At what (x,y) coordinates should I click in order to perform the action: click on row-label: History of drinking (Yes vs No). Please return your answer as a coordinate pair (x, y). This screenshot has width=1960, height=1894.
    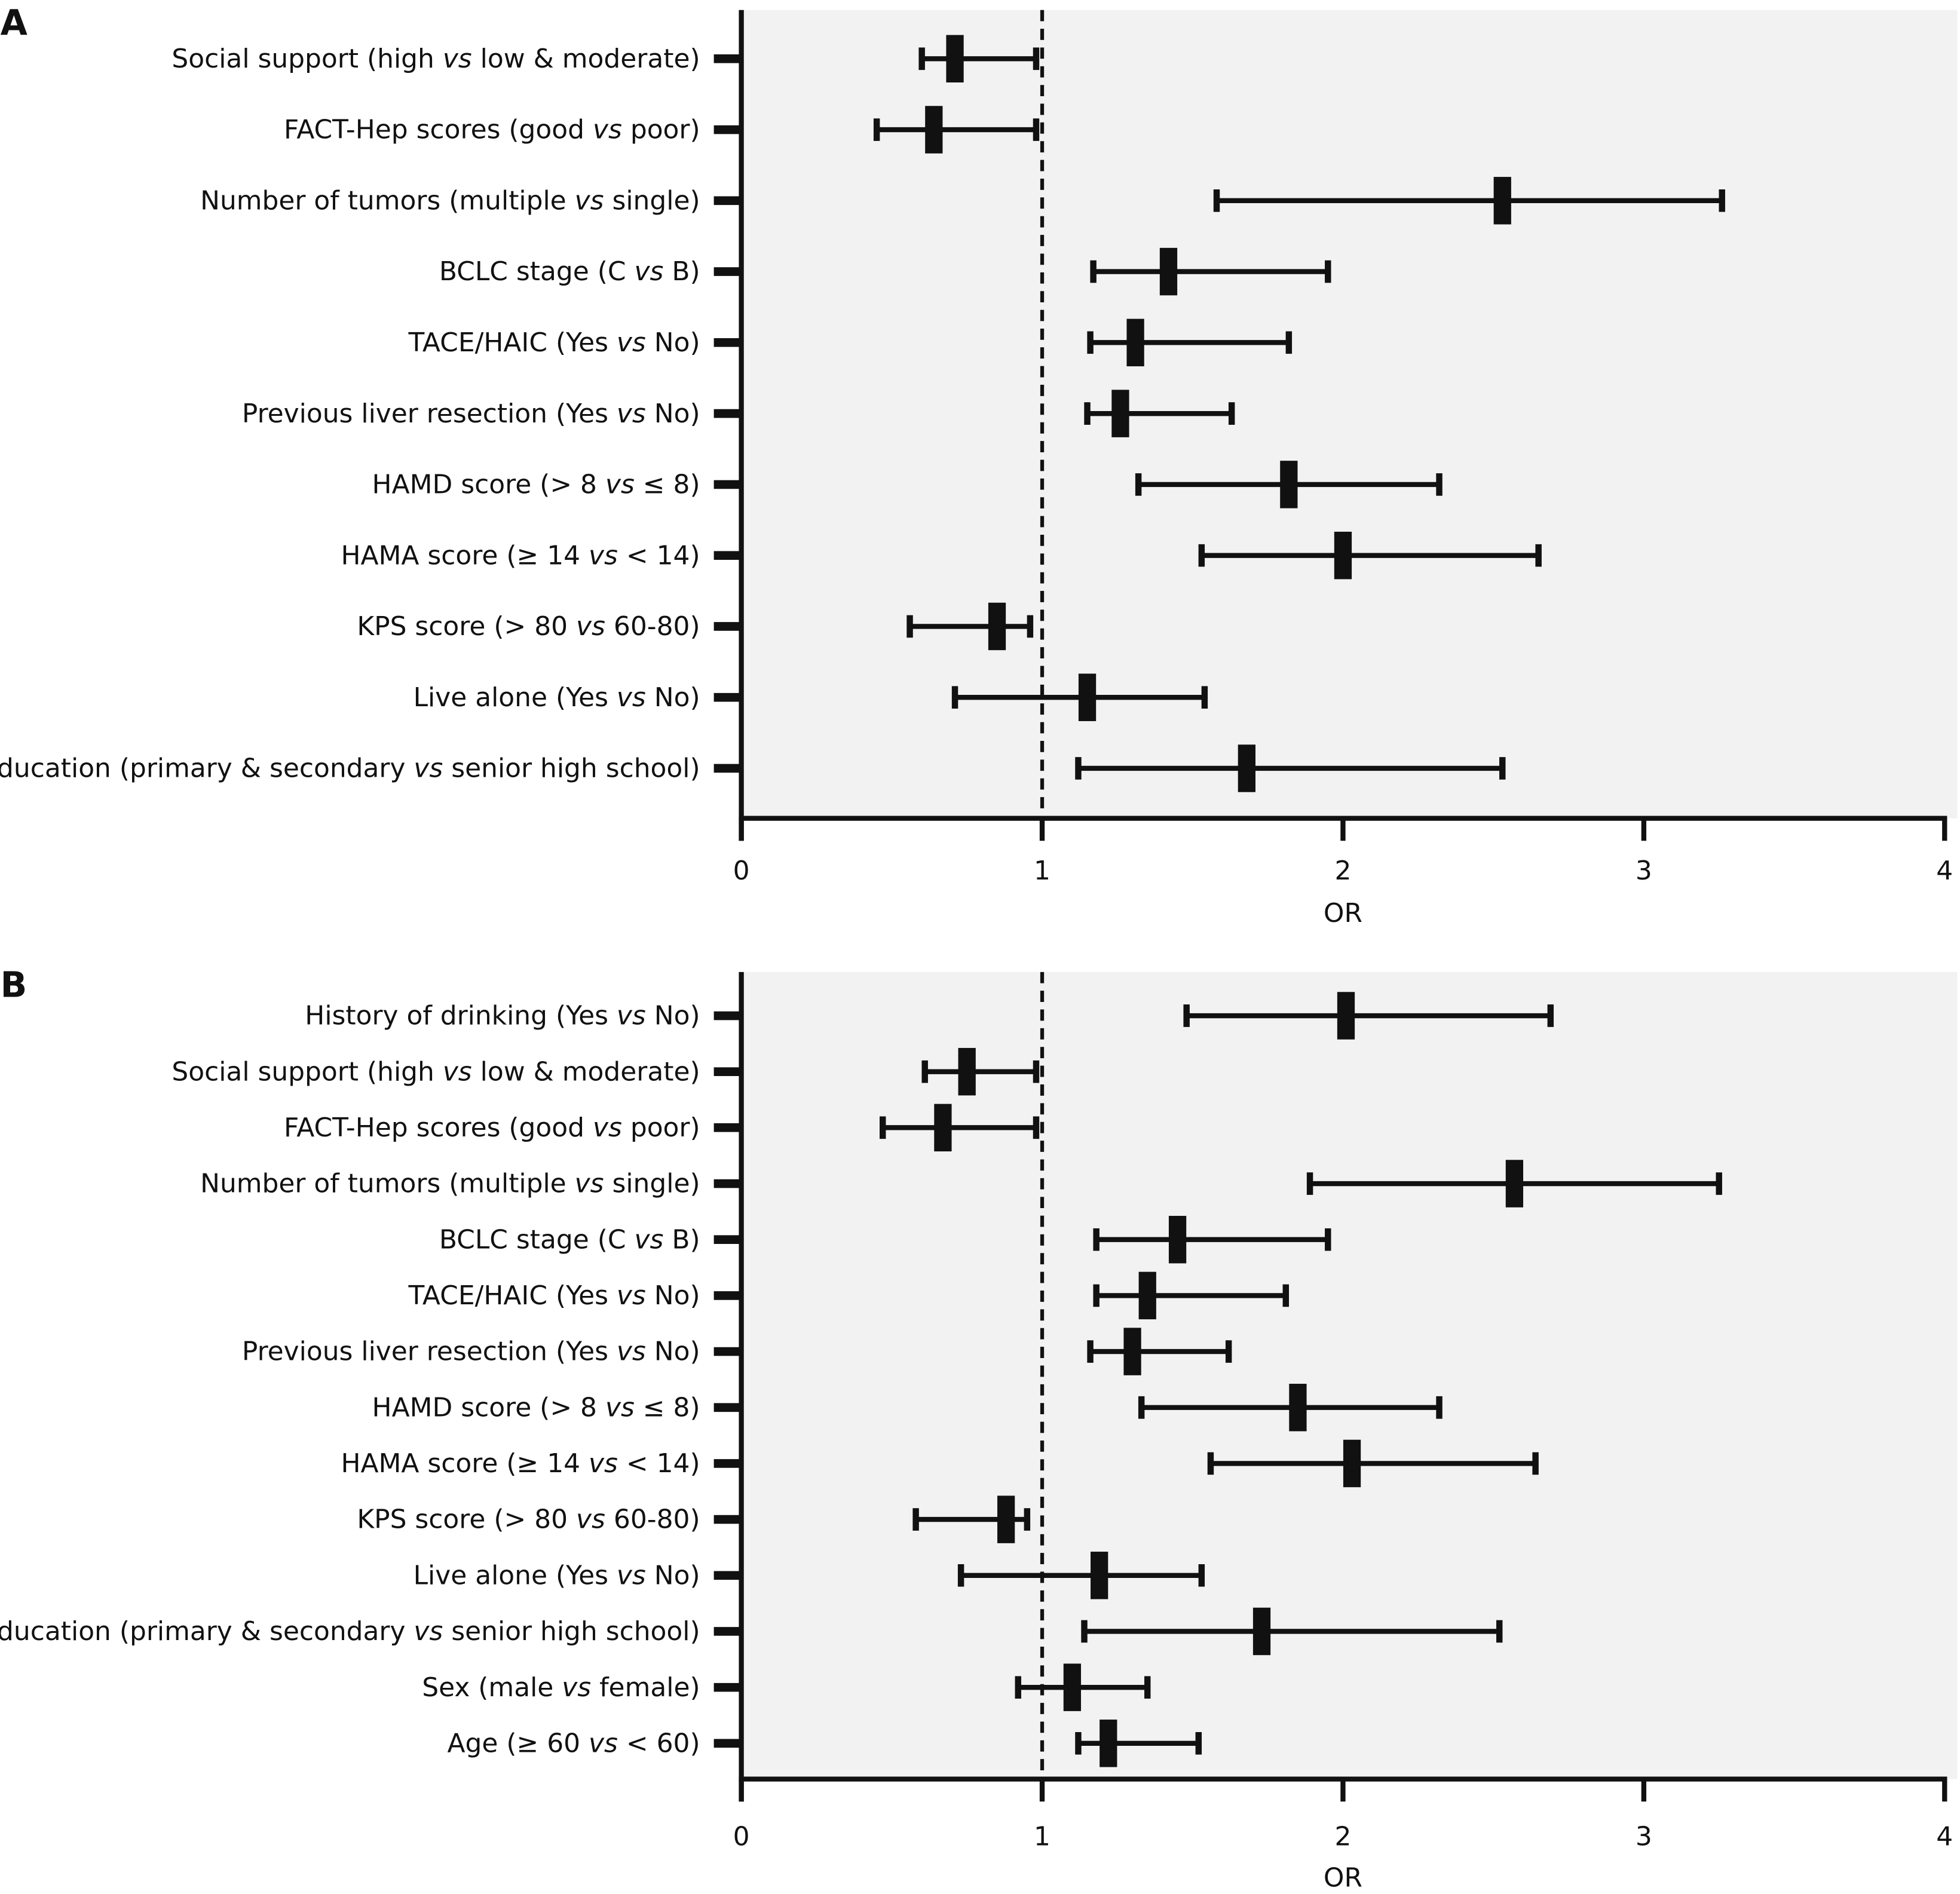
    Looking at the image, I should click on (502, 1016).